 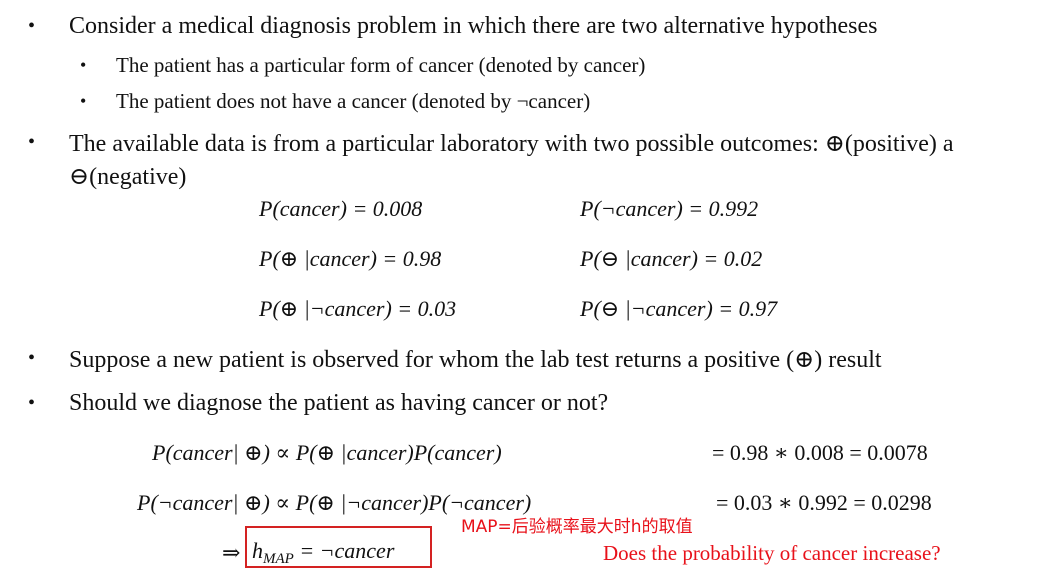 I want to click on h-map-symbol: h, so click(x=257, y=550).